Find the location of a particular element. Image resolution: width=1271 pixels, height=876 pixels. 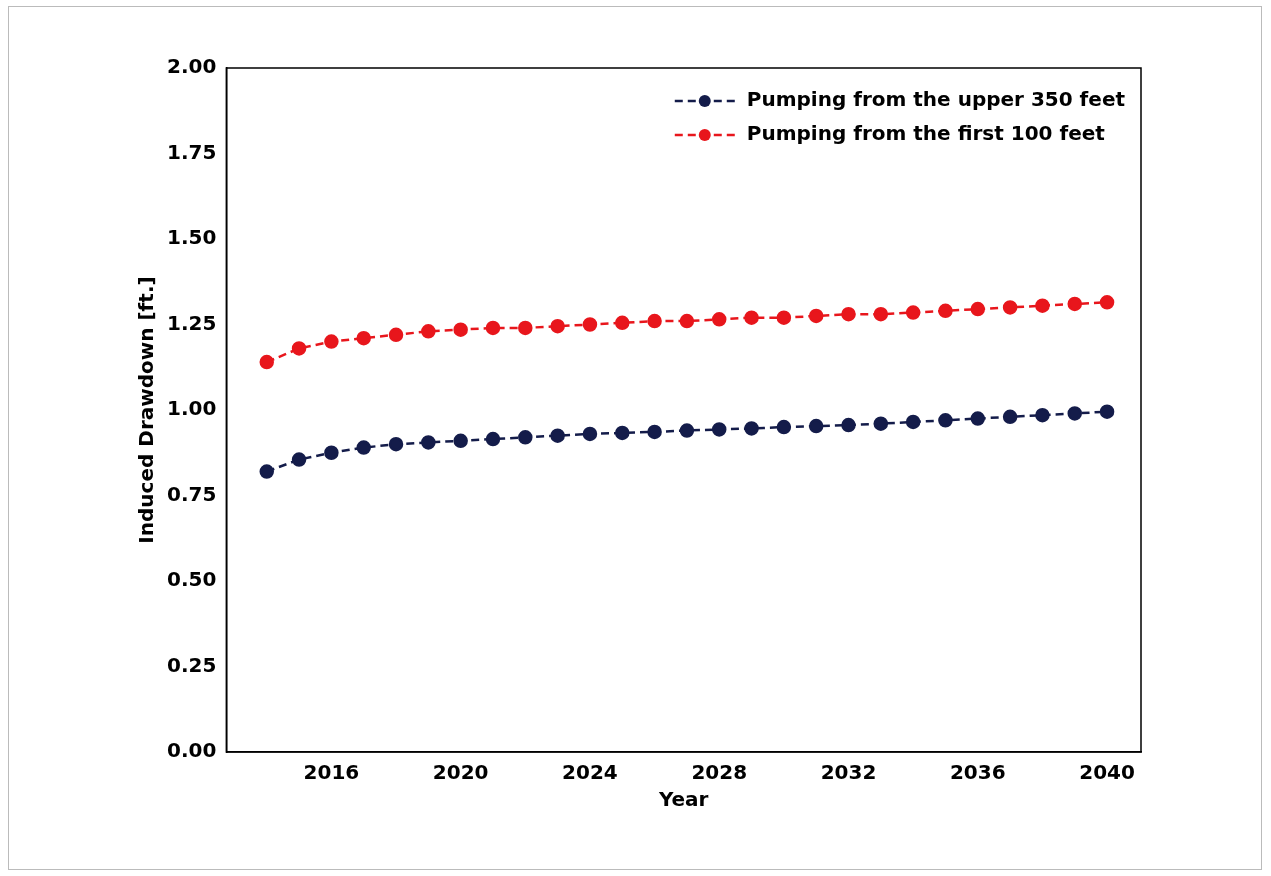

x-tick-label: 2020 is located at coordinates (460, 772).